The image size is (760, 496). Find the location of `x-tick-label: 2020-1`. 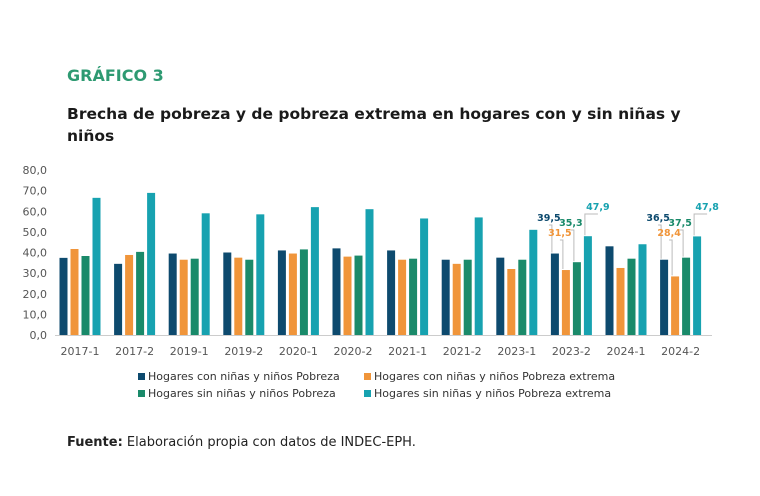

x-tick-label: 2020-1 is located at coordinates (298, 351).